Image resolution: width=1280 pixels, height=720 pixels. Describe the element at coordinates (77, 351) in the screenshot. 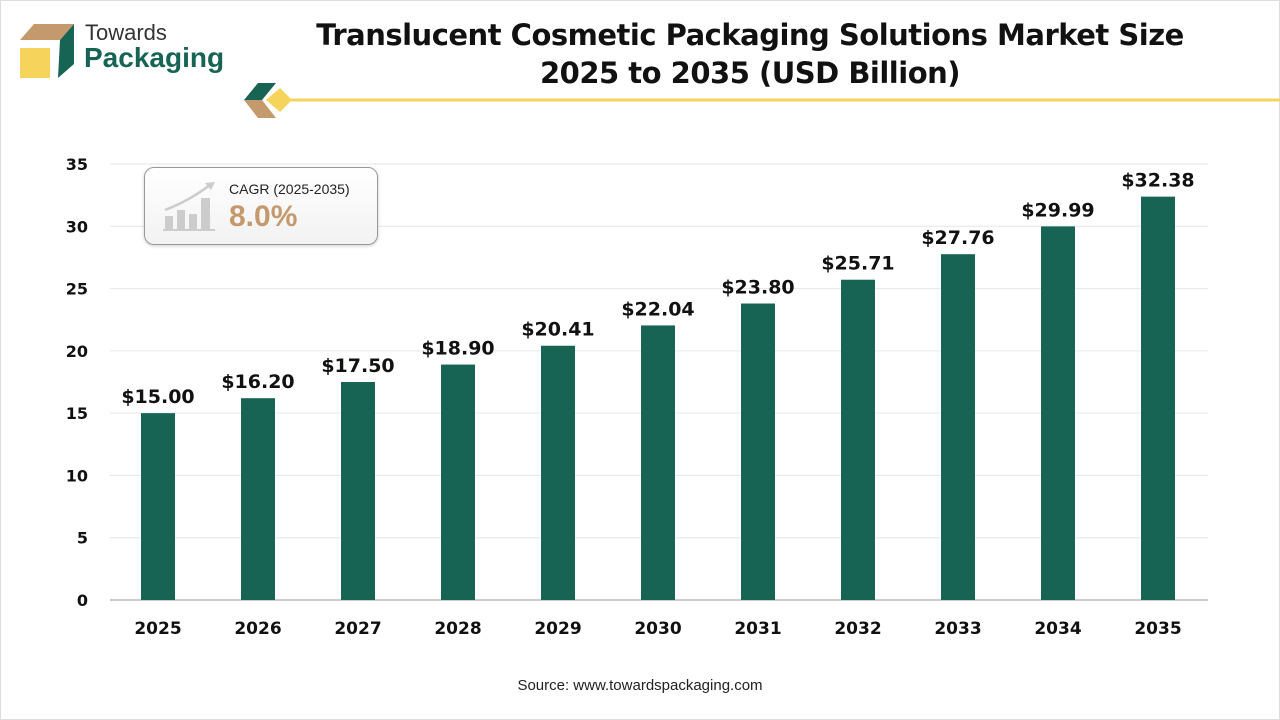

I see `y-tick-label: 20` at that location.